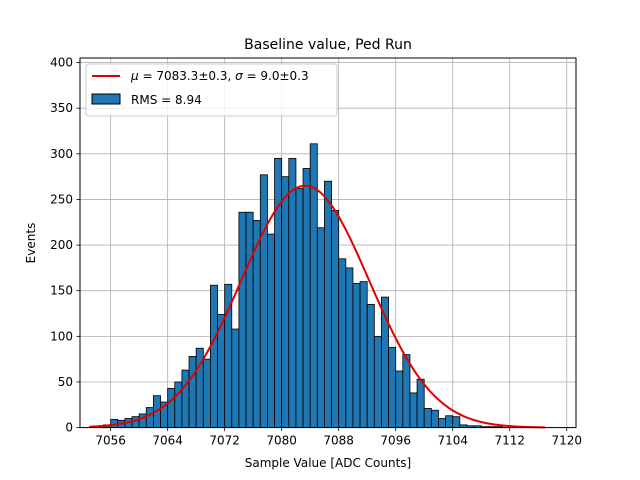 This screenshot has height=480, width=640. I want to click on y-axis-ticks: 0 50 100 150 200 250 300 350 400, so click(65, 245).